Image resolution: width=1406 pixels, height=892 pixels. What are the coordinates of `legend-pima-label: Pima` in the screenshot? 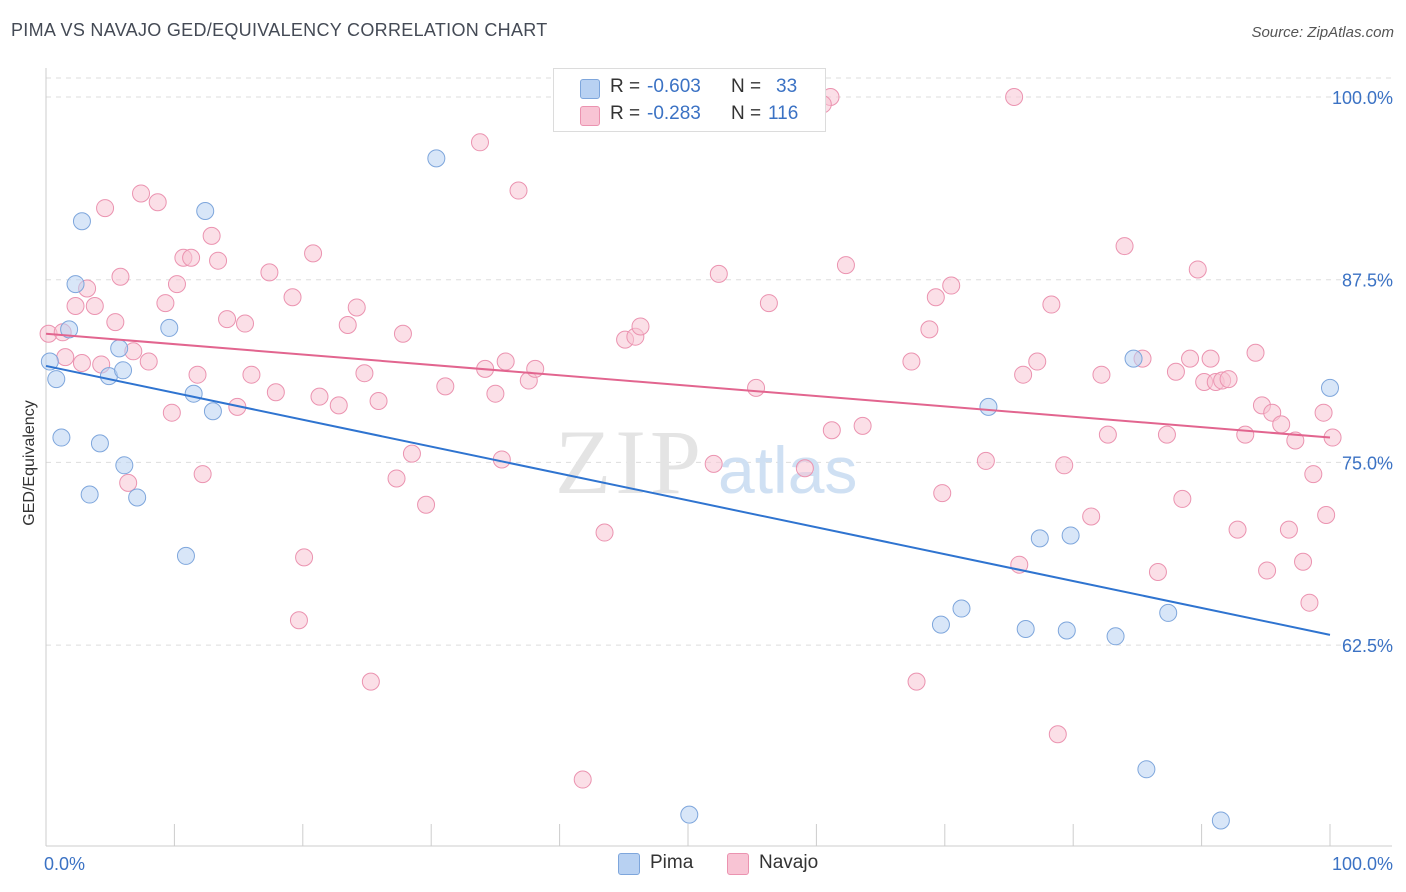 It's located at (672, 862).